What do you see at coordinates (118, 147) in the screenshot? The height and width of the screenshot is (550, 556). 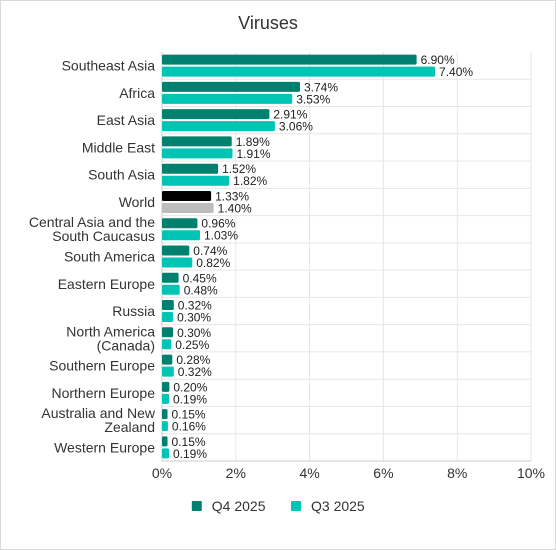 I see `category-label: Middle East` at bounding box center [118, 147].